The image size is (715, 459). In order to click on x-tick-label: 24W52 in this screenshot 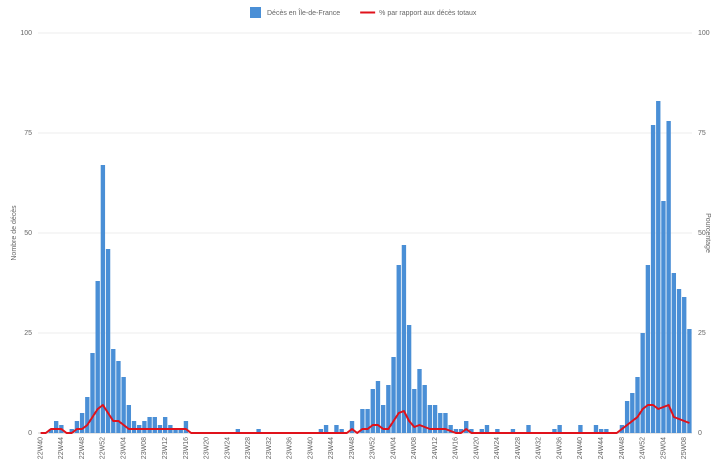, I will do `click(643, 448)`.